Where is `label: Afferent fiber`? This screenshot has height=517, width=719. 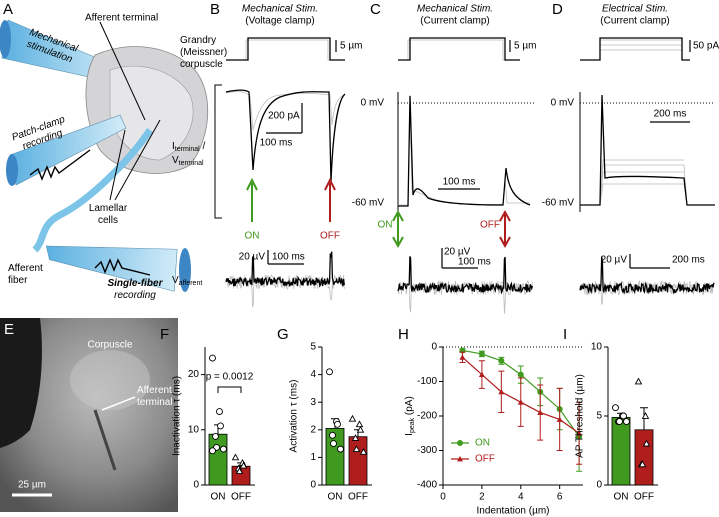 label: Afferent fiber is located at coordinates (25, 274).